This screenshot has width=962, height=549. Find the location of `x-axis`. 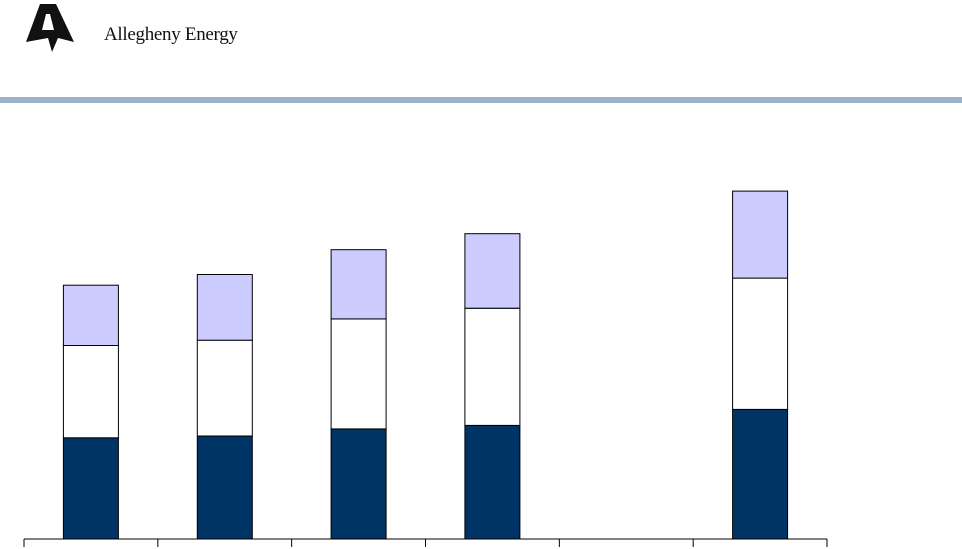

x-axis is located at coordinates (425, 542).